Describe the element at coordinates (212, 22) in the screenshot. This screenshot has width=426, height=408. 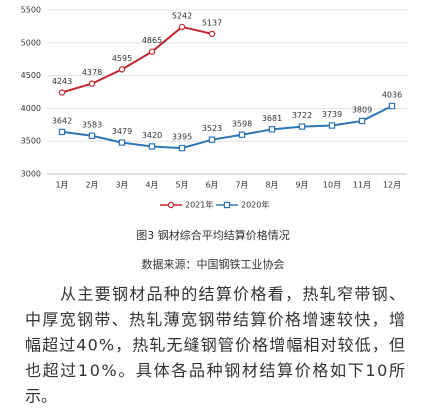
I see `data-label: 5137` at that location.